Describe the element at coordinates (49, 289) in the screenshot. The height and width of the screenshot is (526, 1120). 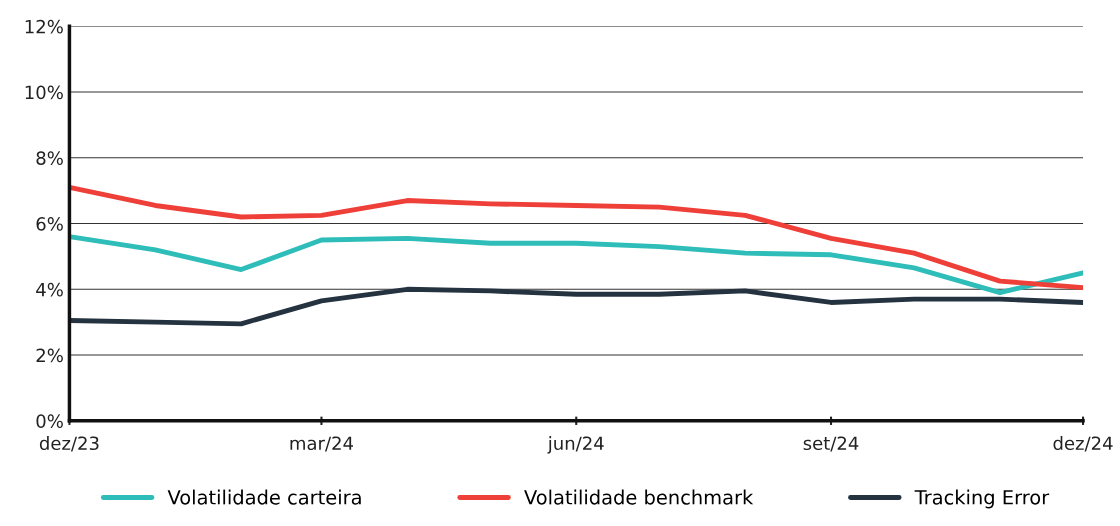
I see `y-tick-label: 4%` at that location.